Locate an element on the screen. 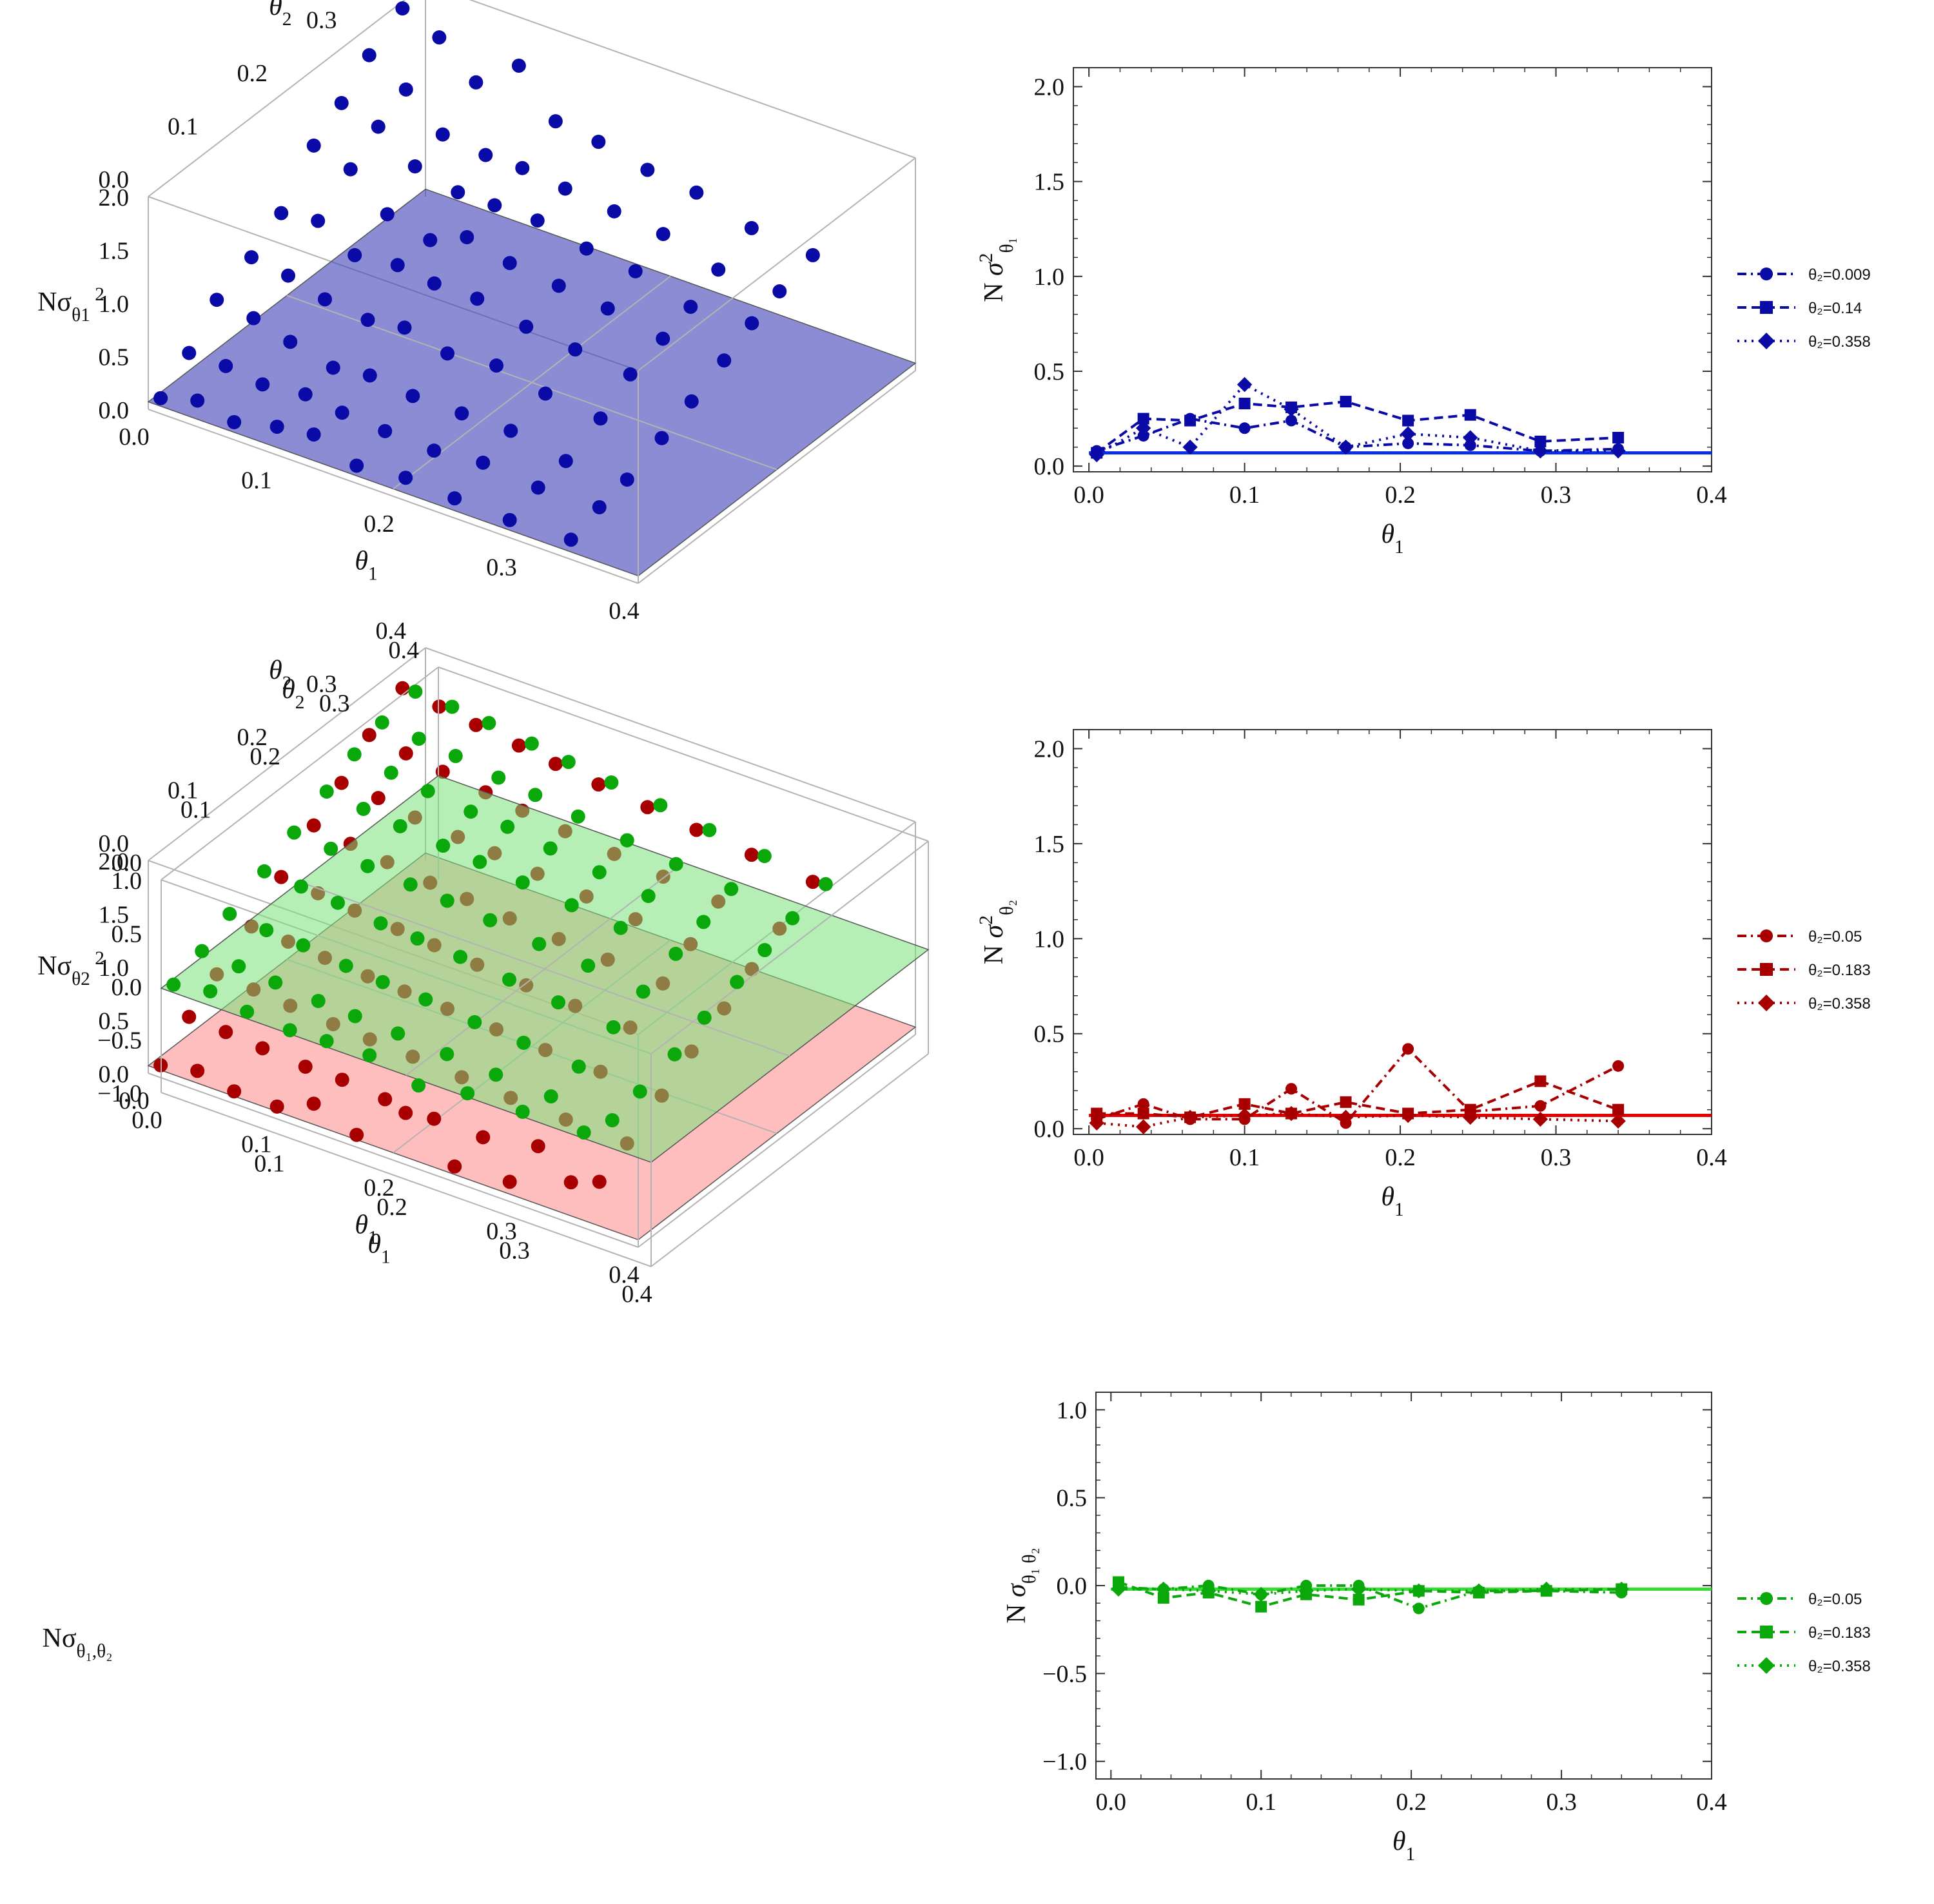 The height and width of the screenshot is (1904, 1934). y-tick-label: 0.0 is located at coordinates (115, 844).